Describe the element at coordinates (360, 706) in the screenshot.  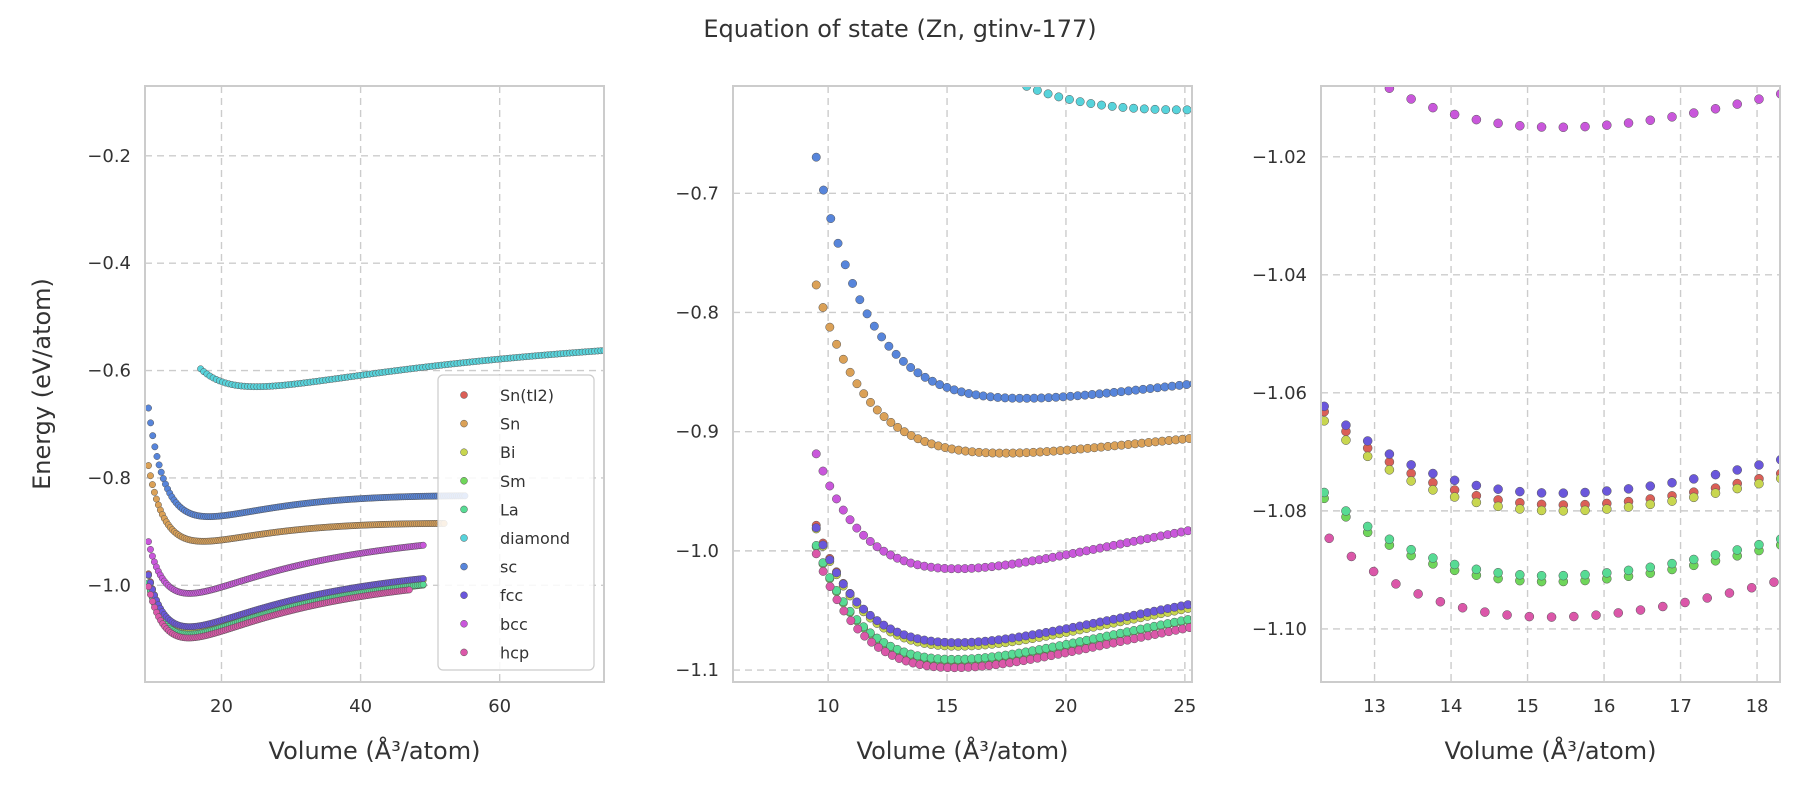
I see `x-tick-label: 40` at that location.